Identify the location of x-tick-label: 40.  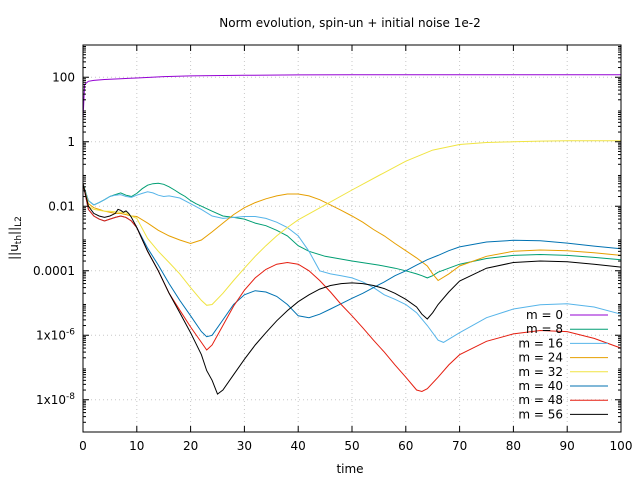
(298, 446).